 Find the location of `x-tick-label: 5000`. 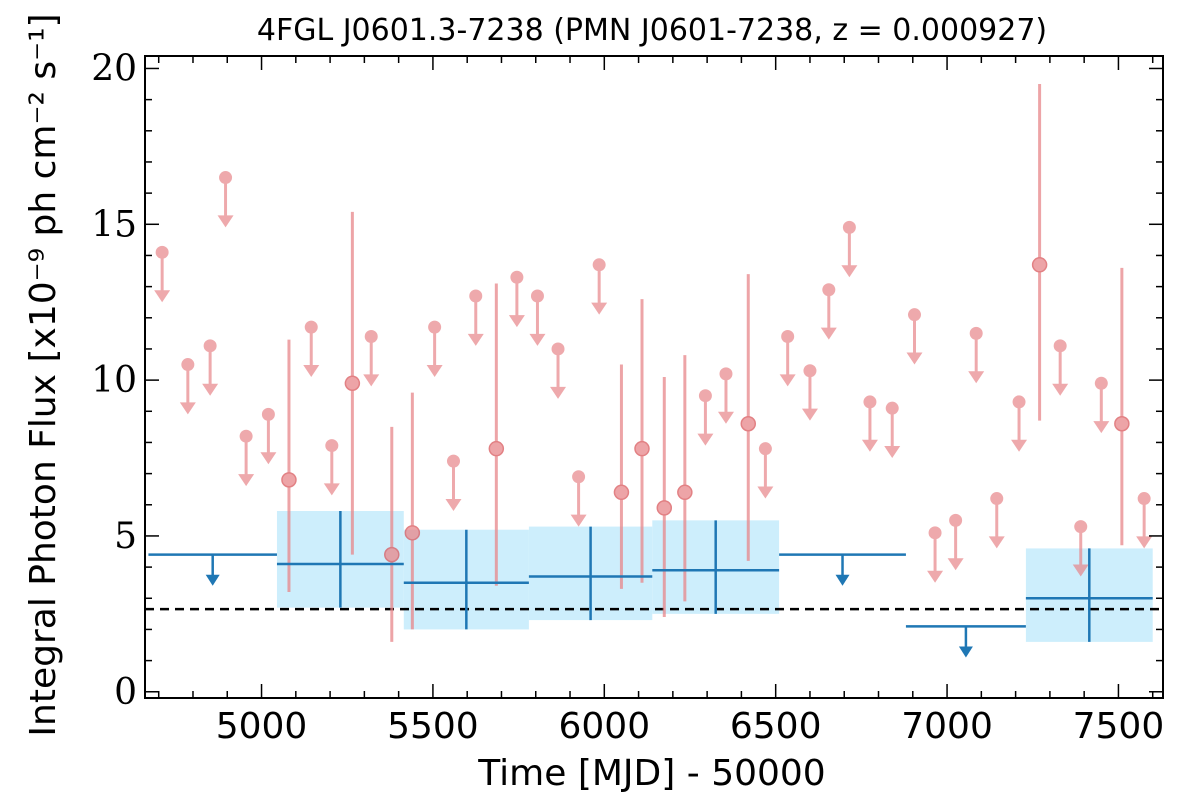

x-tick-label: 5000 is located at coordinates (262, 726).